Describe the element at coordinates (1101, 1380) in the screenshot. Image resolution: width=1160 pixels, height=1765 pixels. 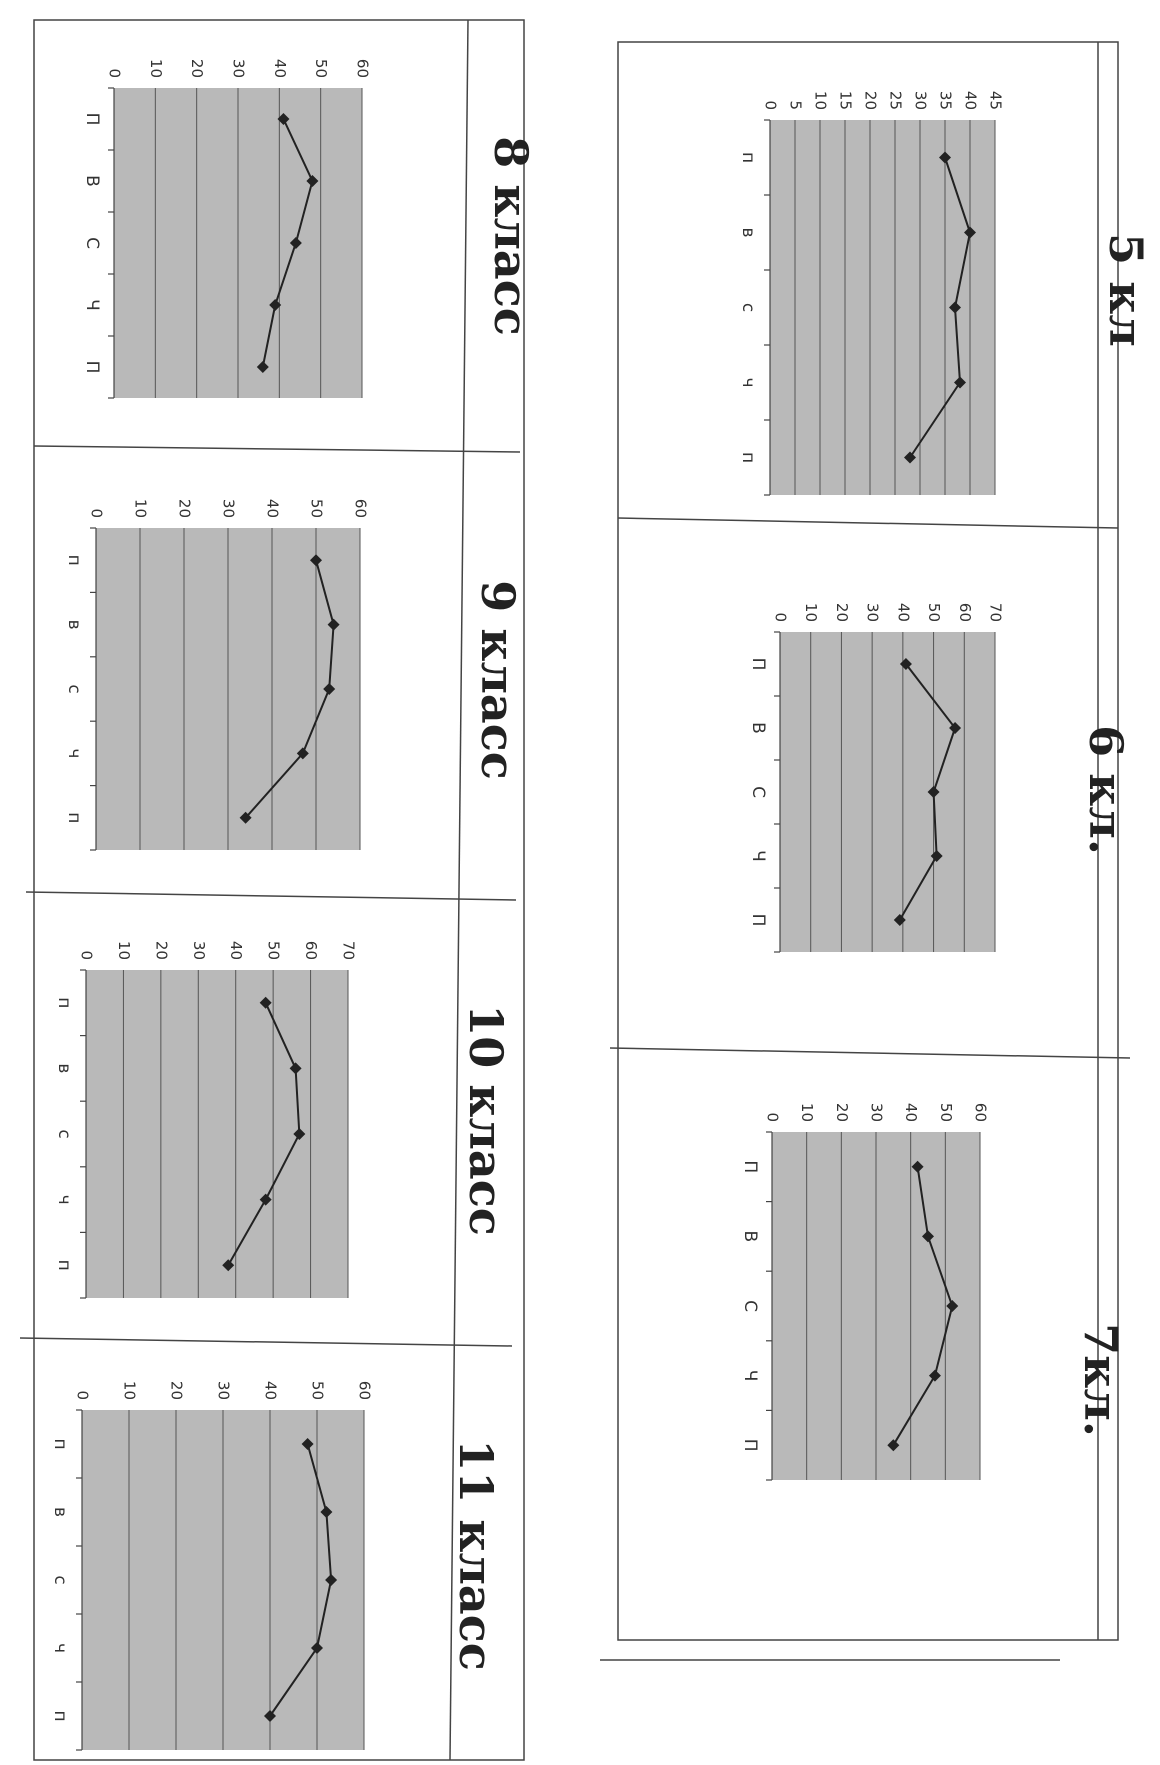
I see `chart-title: 7кл.` at that location.